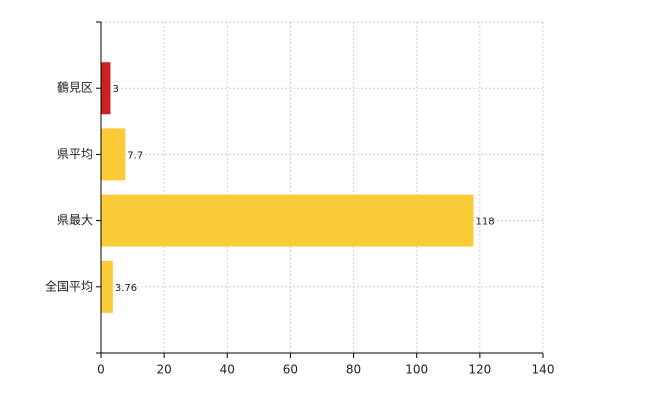 The width and height of the screenshot is (650, 400). I want to click on x-tick-label: 80, so click(353, 370).